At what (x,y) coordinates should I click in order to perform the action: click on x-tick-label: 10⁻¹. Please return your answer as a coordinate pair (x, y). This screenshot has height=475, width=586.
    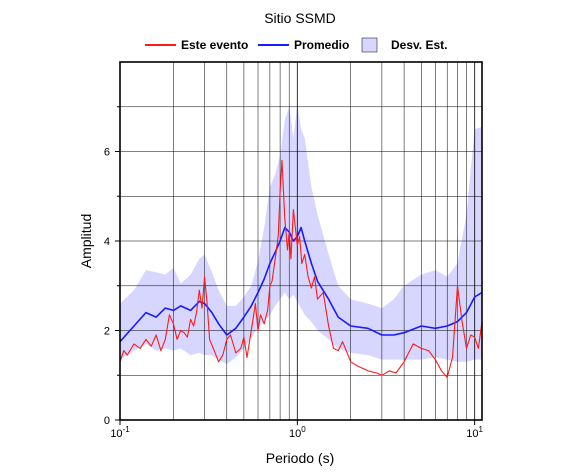
    Looking at the image, I should click on (120, 432).